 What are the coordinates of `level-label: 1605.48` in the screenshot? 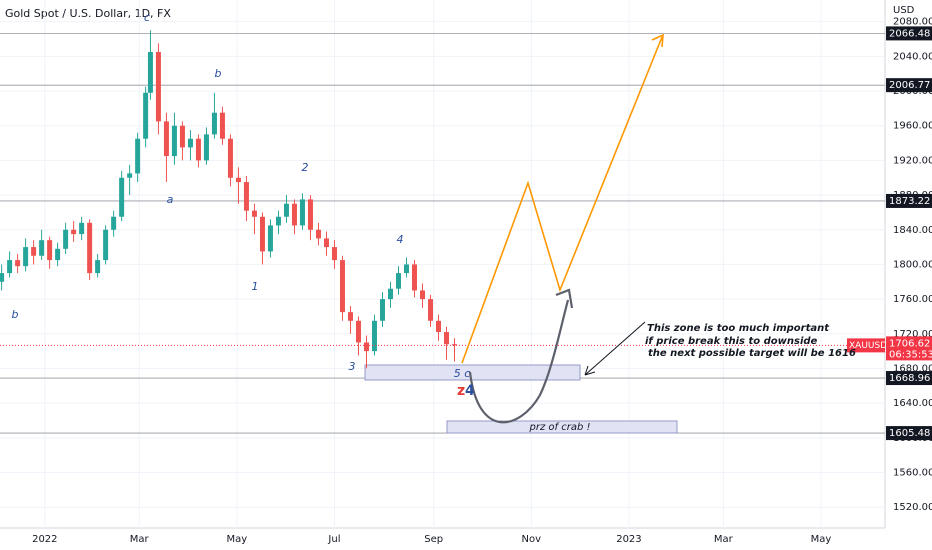 It's located at (909, 433).